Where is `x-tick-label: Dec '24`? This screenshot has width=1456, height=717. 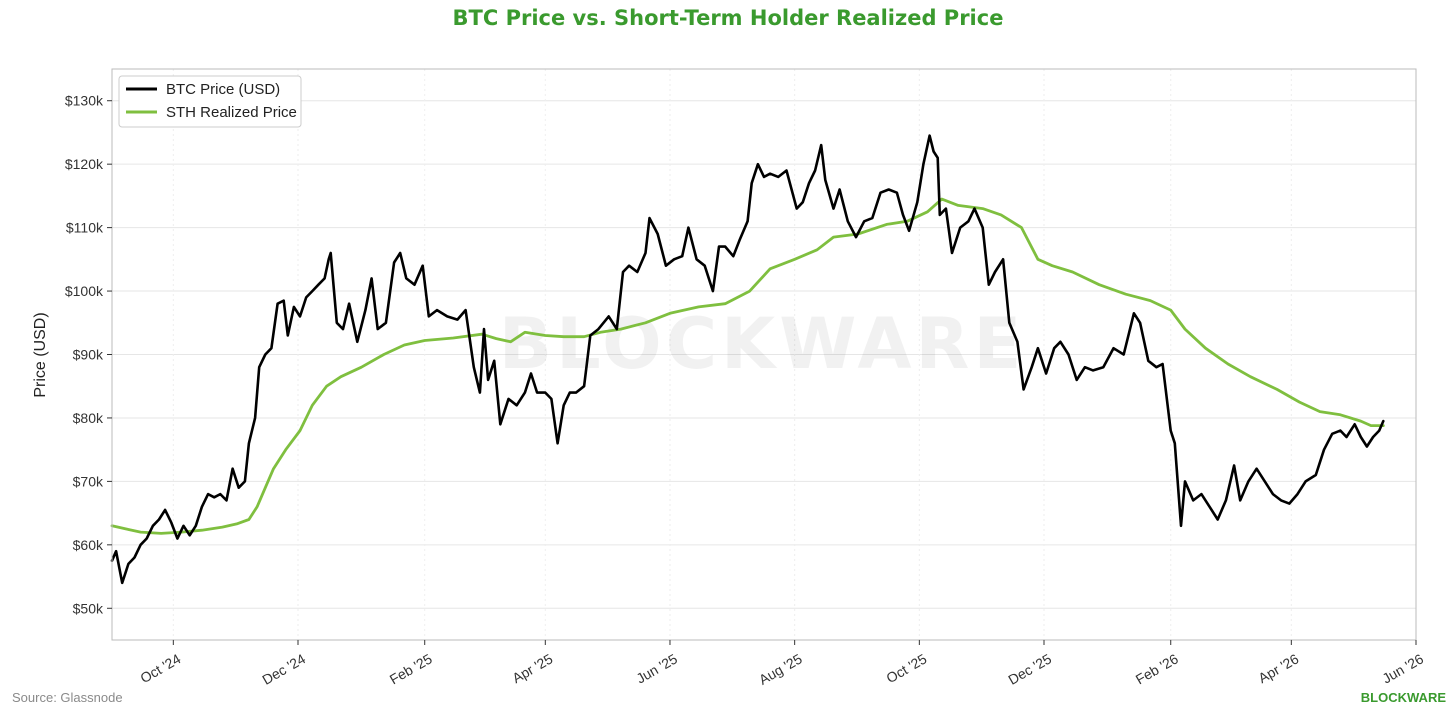
x-tick-label: Dec '24 is located at coordinates (283, 668).